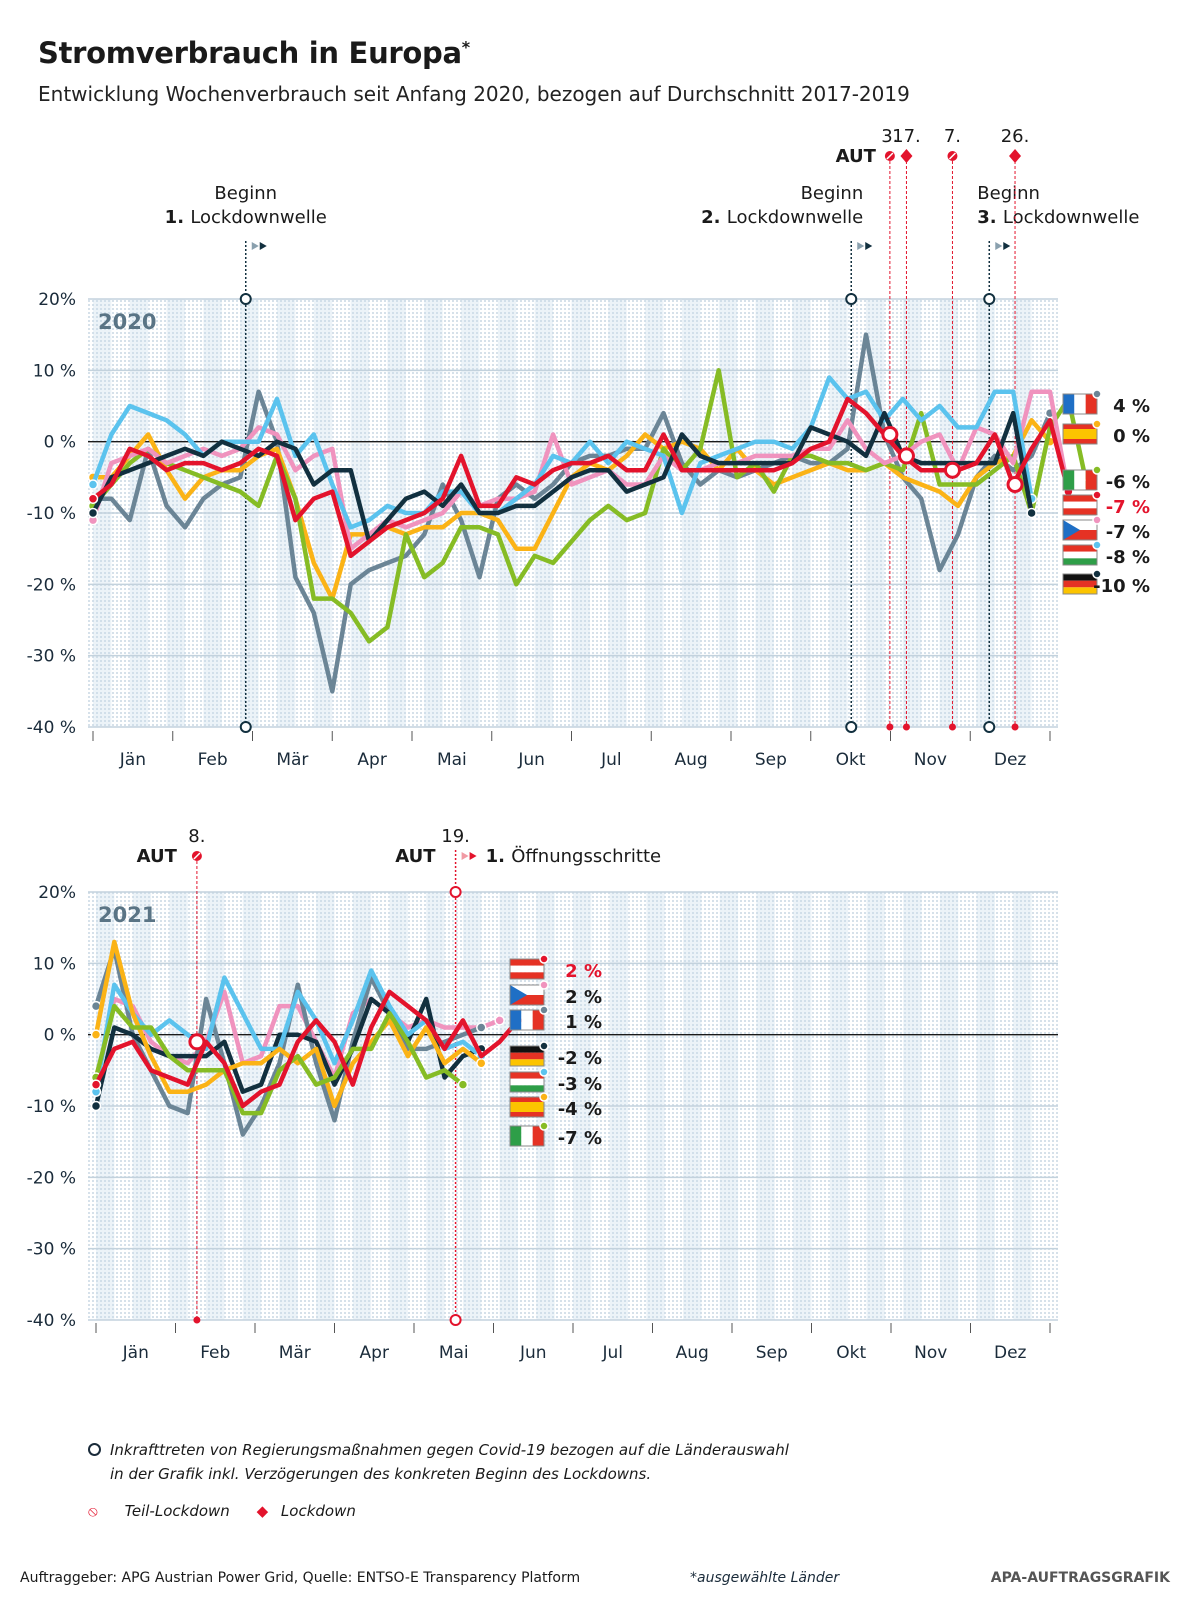  I want to click on x-tick-label: Jun, so click(531, 760).